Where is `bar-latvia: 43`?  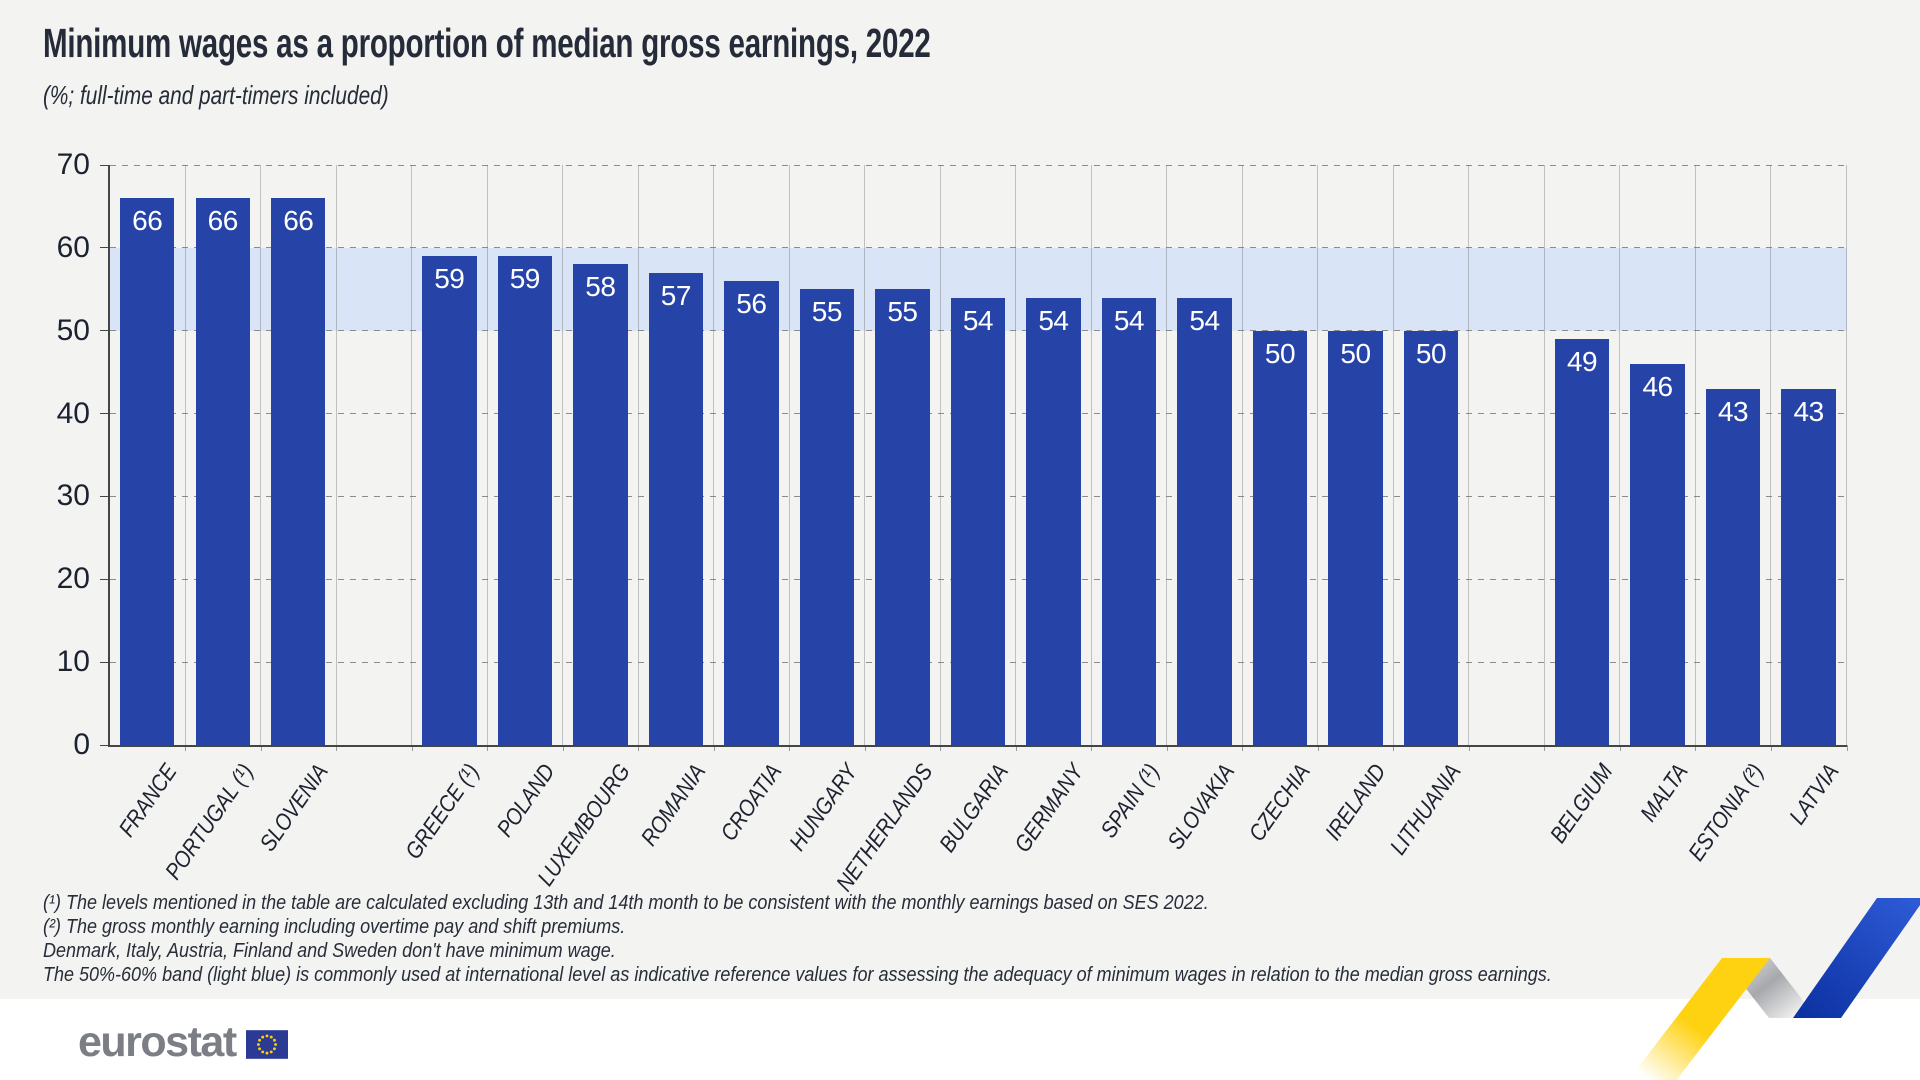
bar-latvia: 43 is located at coordinates (1808, 566).